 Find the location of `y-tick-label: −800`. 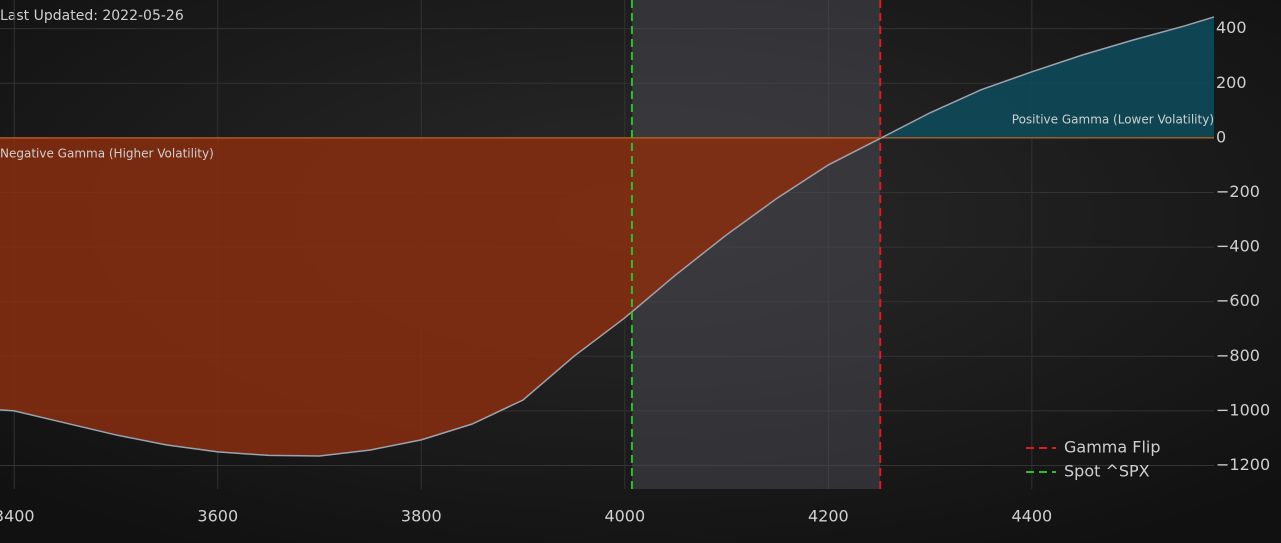

y-tick-label: −800 is located at coordinates (1238, 355).